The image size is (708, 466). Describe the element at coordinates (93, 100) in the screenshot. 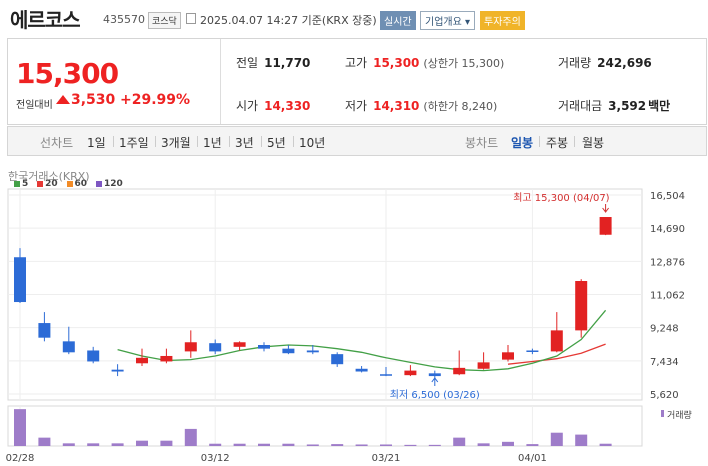

I see `price-change: 3,530` at that location.